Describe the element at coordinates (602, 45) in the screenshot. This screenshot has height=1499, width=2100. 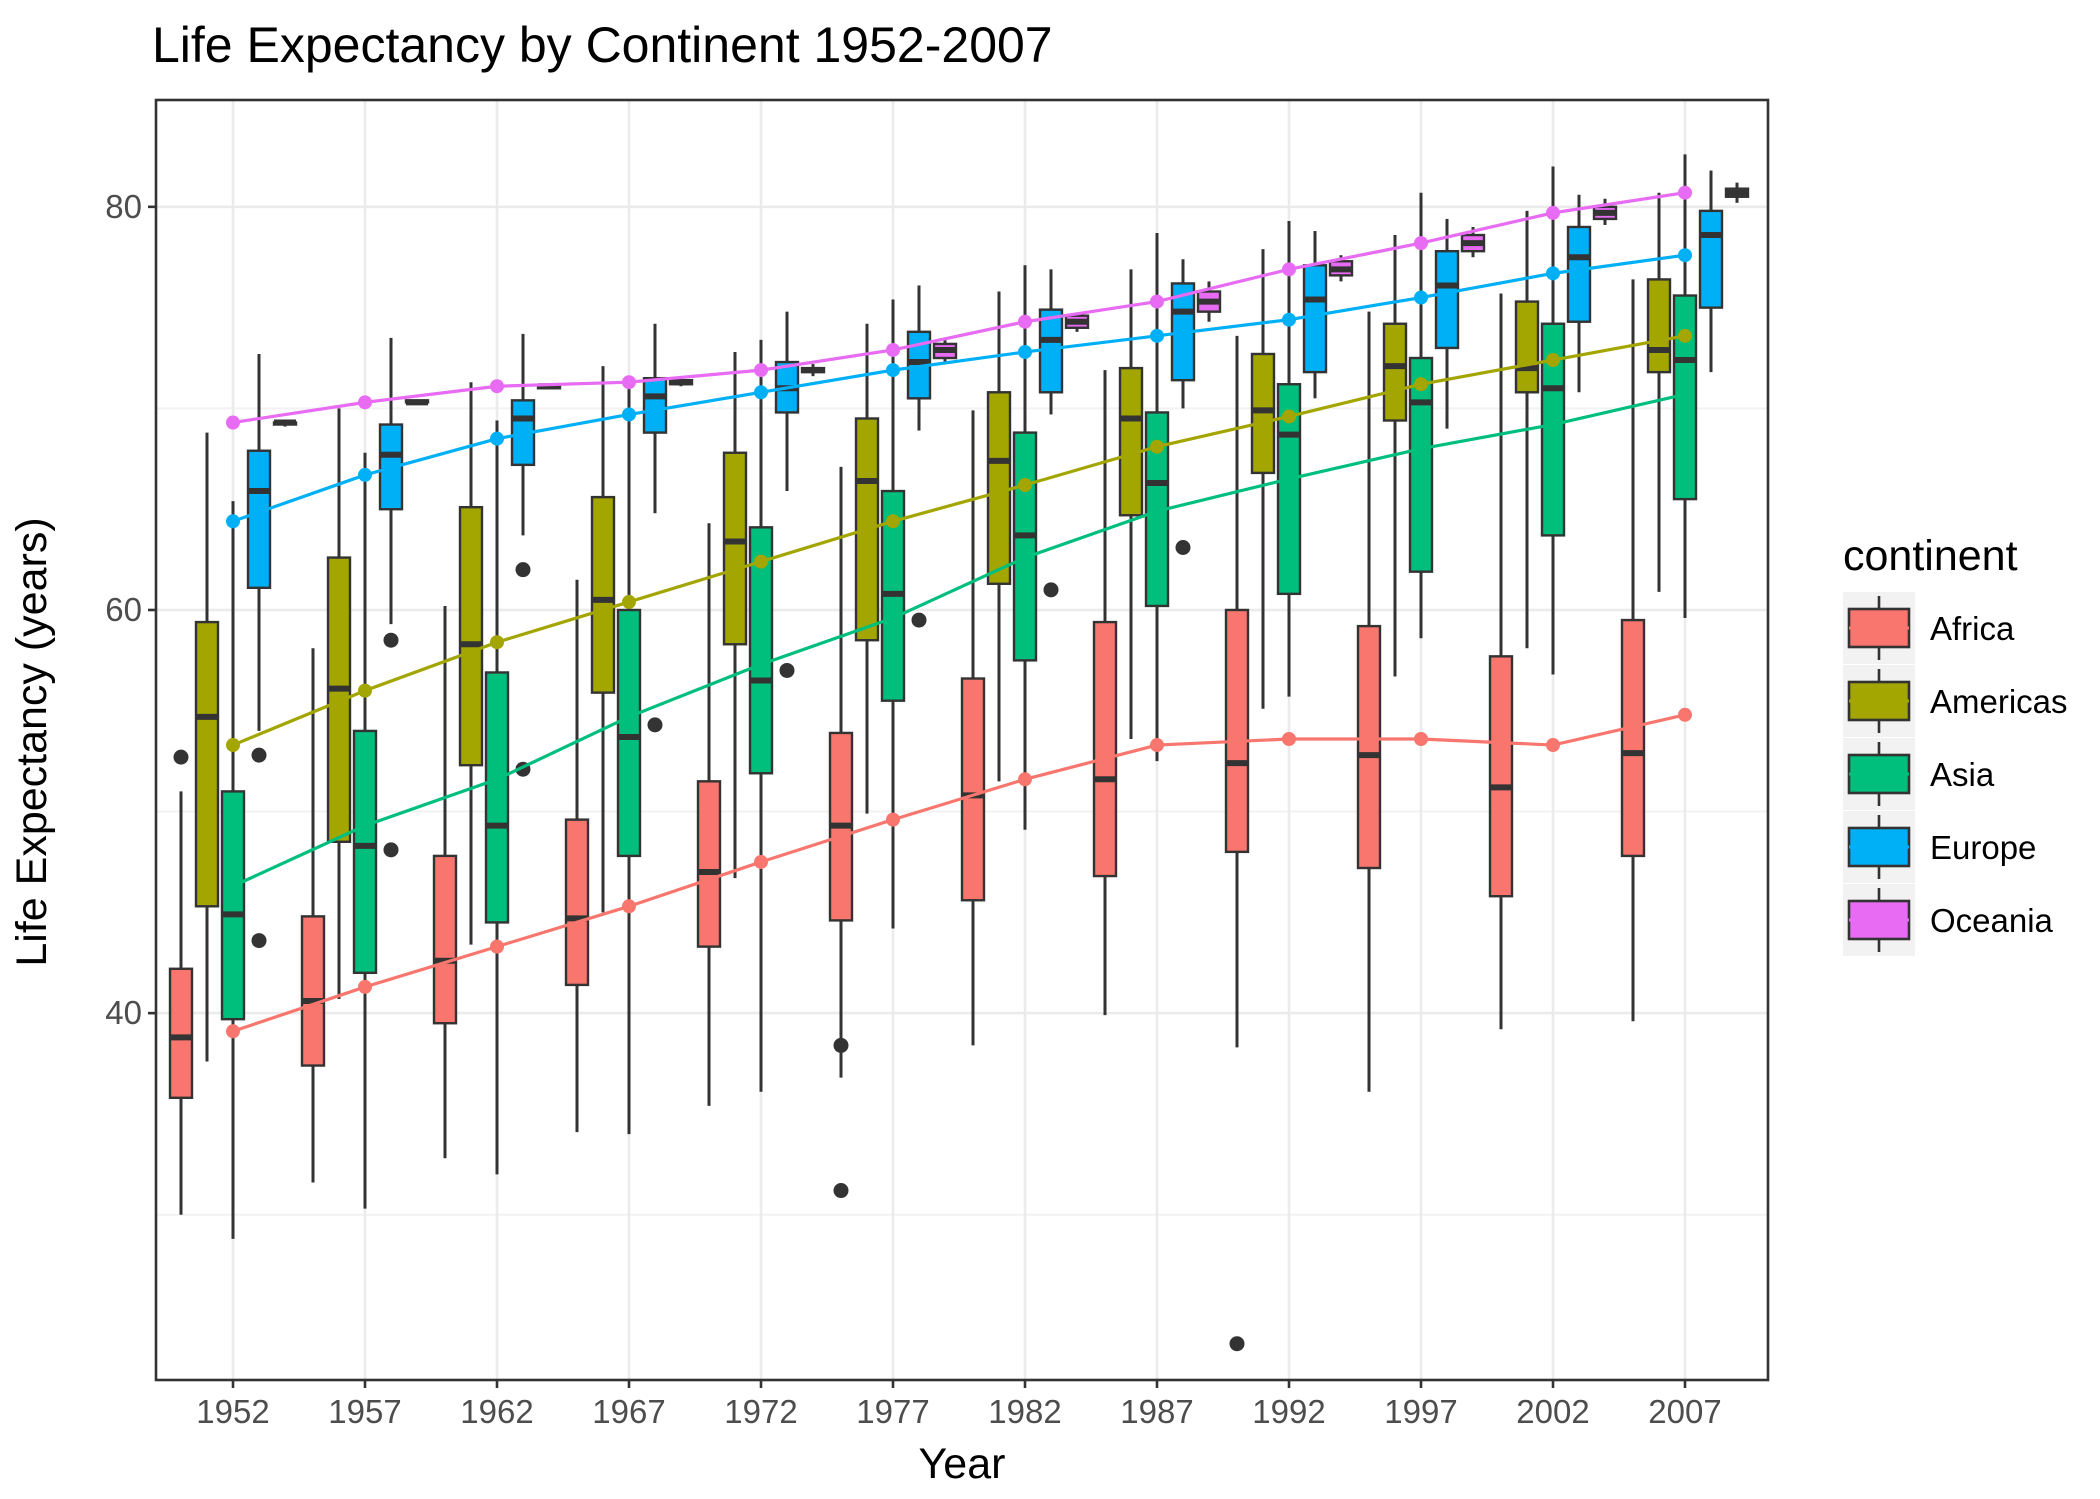
I see `chart-title: Life Expectancy by Continent 1952-2007` at that location.